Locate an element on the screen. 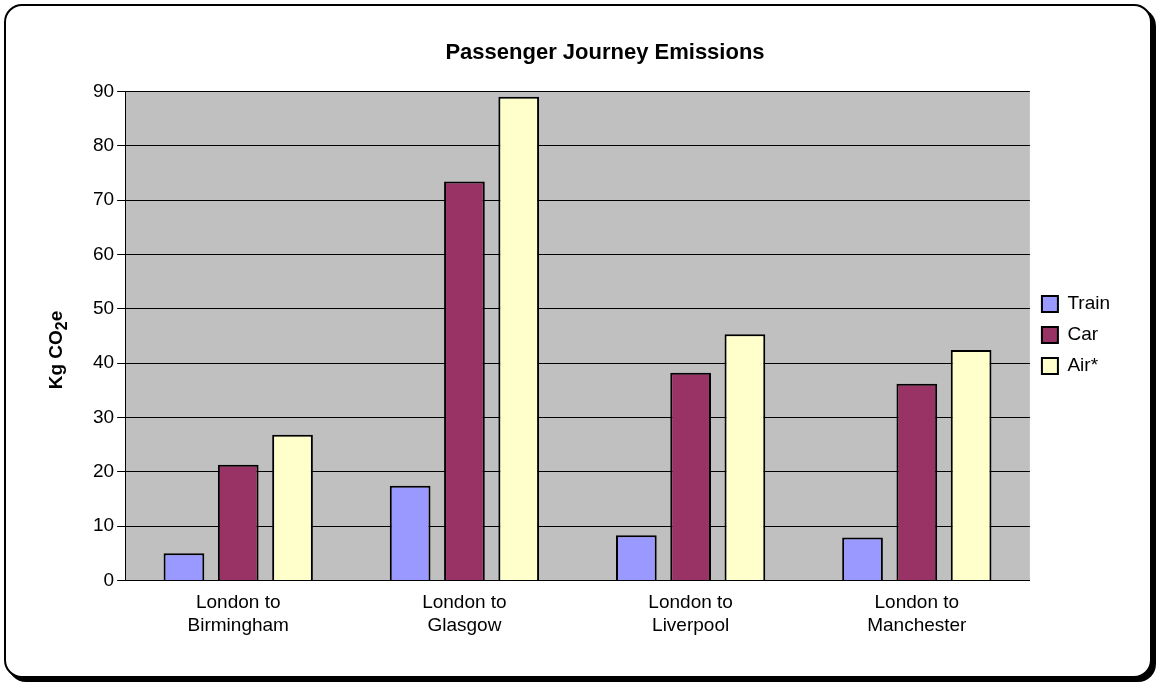  legend-label: Train is located at coordinates (1089, 303).